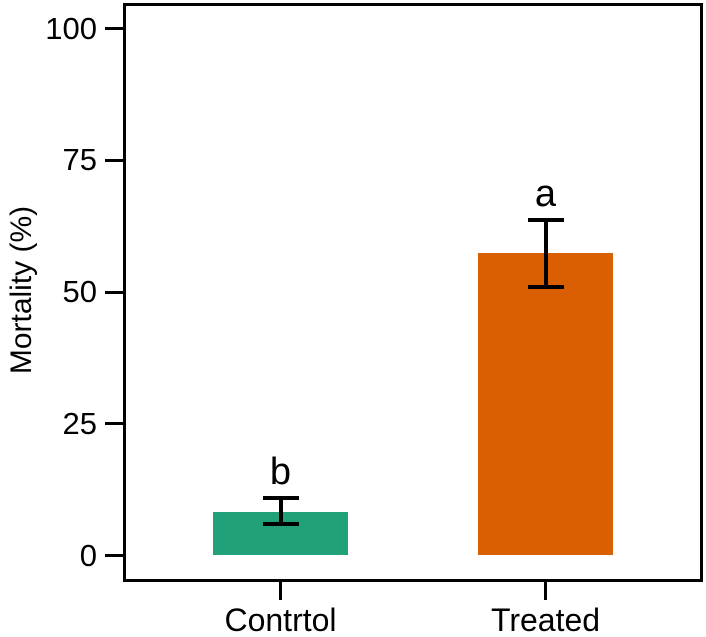 This screenshot has height=637, width=706. What do you see at coordinates (545, 591) in the screenshot?
I see `x-axis-tick-treated` at bounding box center [545, 591].